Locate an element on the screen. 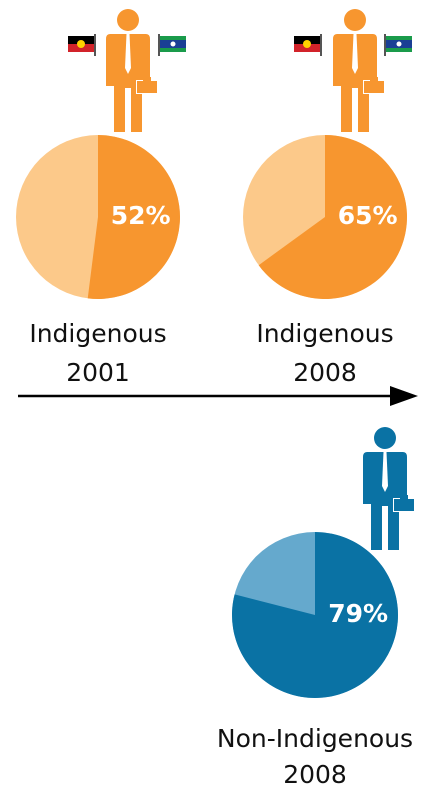  value-label: 65% is located at coordinates (368, 215).